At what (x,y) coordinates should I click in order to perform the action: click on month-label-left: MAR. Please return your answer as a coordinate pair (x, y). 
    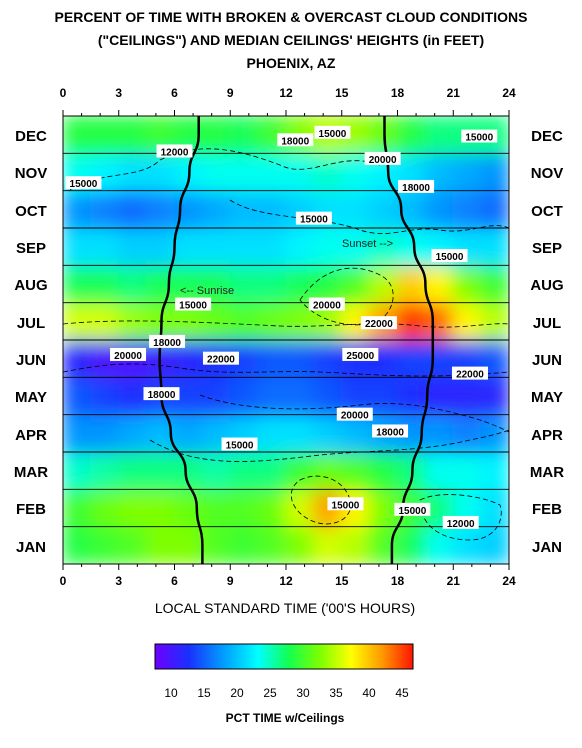
    Looking at the image, I should click on (31, 472).